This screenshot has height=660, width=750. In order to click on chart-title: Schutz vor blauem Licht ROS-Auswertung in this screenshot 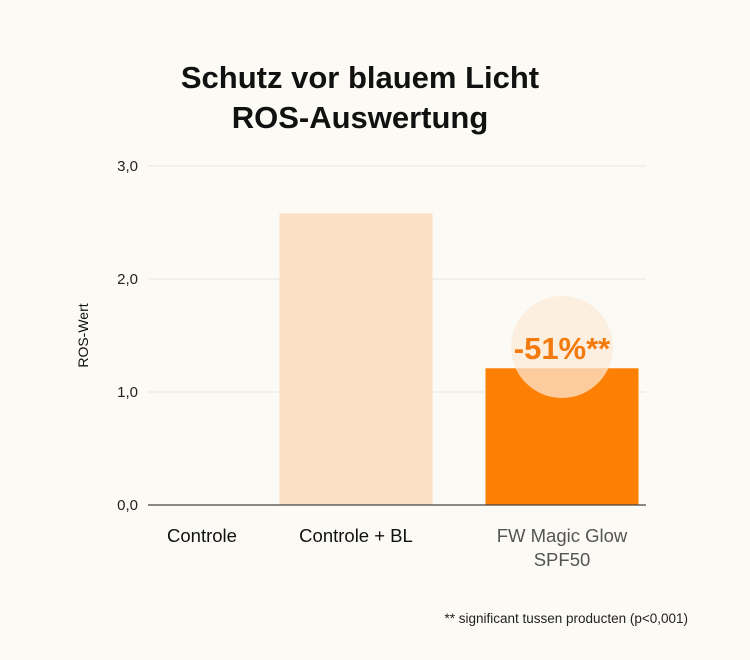, I will do `click(360, 98)`.